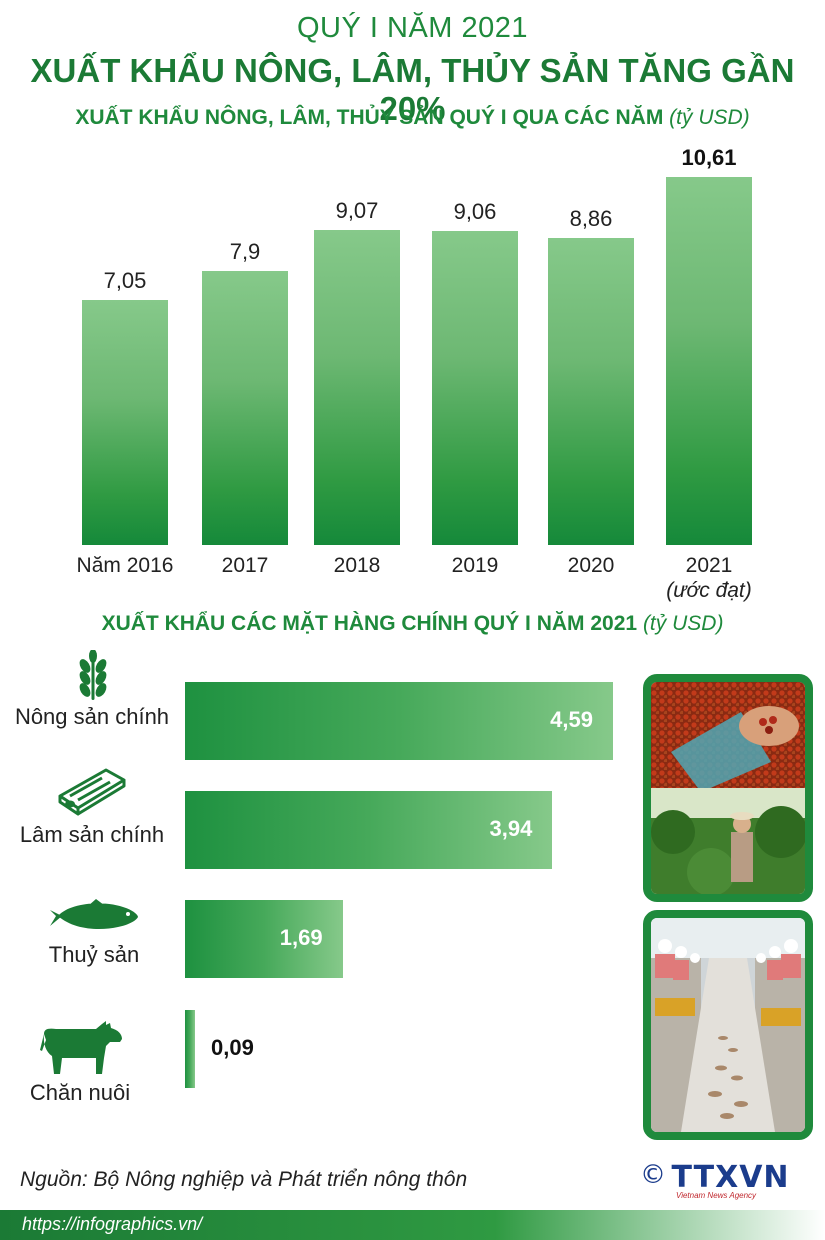 The image size is (825, 1240). What do you see at coordinates (301, 937) in the screenshot?
I see `hbar-value-label-2: 1,69` at bounding box center [301, 937].